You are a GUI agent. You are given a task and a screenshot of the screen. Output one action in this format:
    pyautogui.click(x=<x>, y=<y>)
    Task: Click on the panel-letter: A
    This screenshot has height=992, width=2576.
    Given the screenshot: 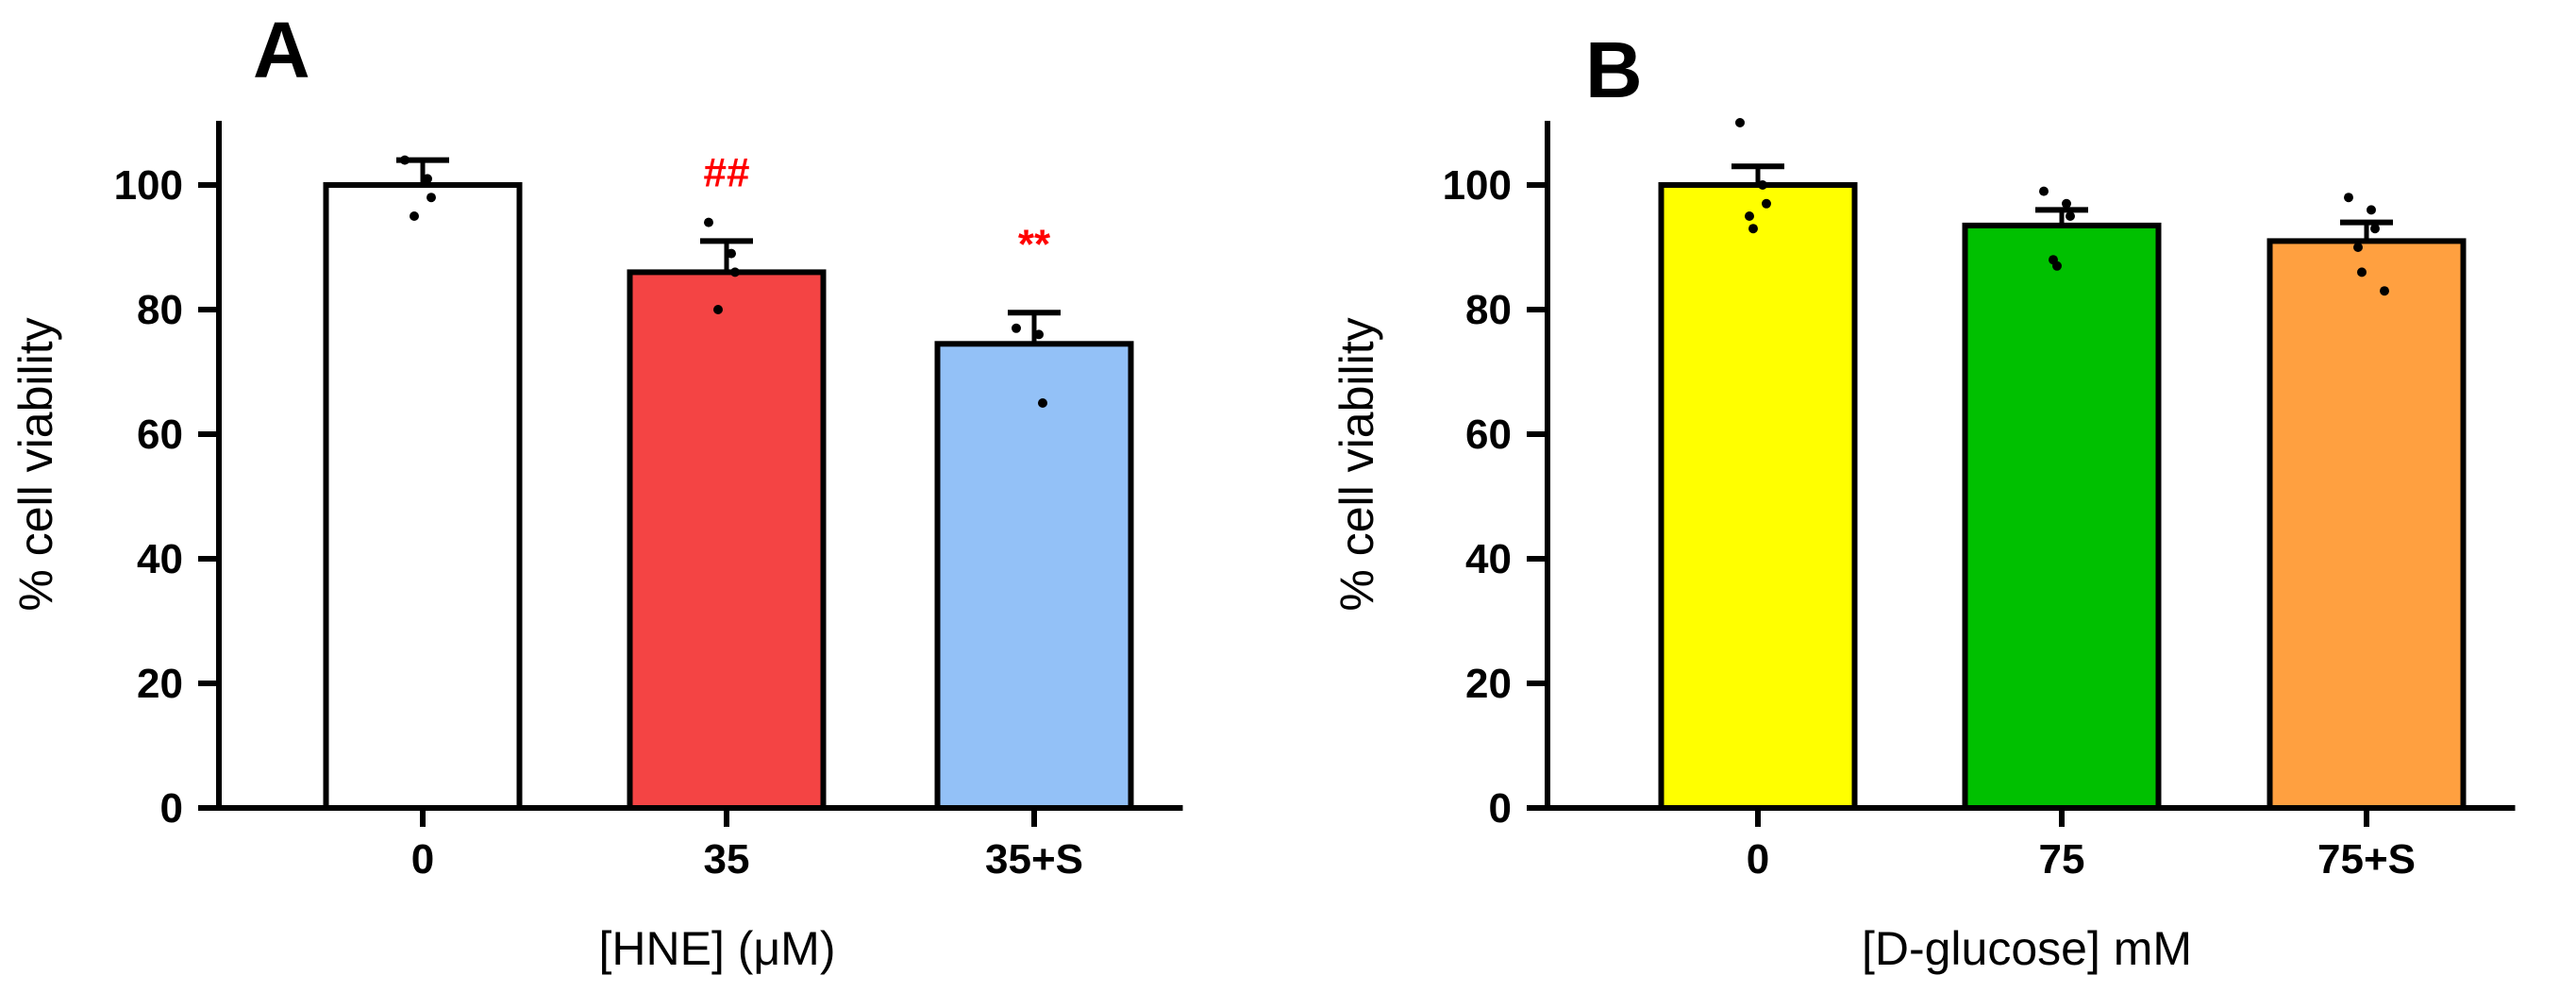 What is the action you would take?
    pyautogui.click(x=281, y=50)
    